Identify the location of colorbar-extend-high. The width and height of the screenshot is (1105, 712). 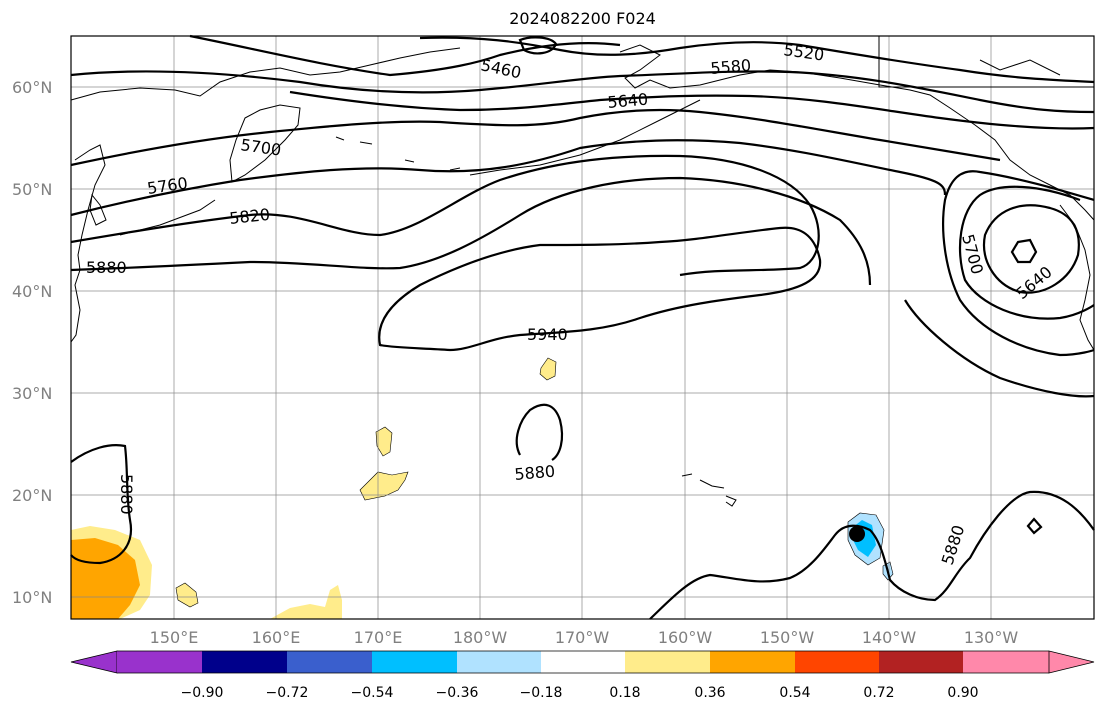
(1071, 662).